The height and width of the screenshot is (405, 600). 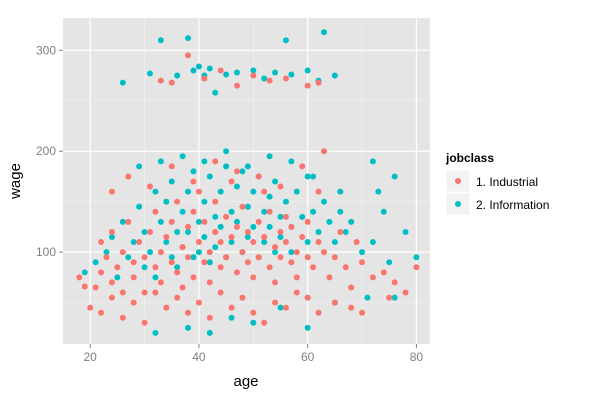 What do you see at coordinates (199, 357) in the screenshot?
I see `x-tick-label: 40` at bounding box center [199, 357].